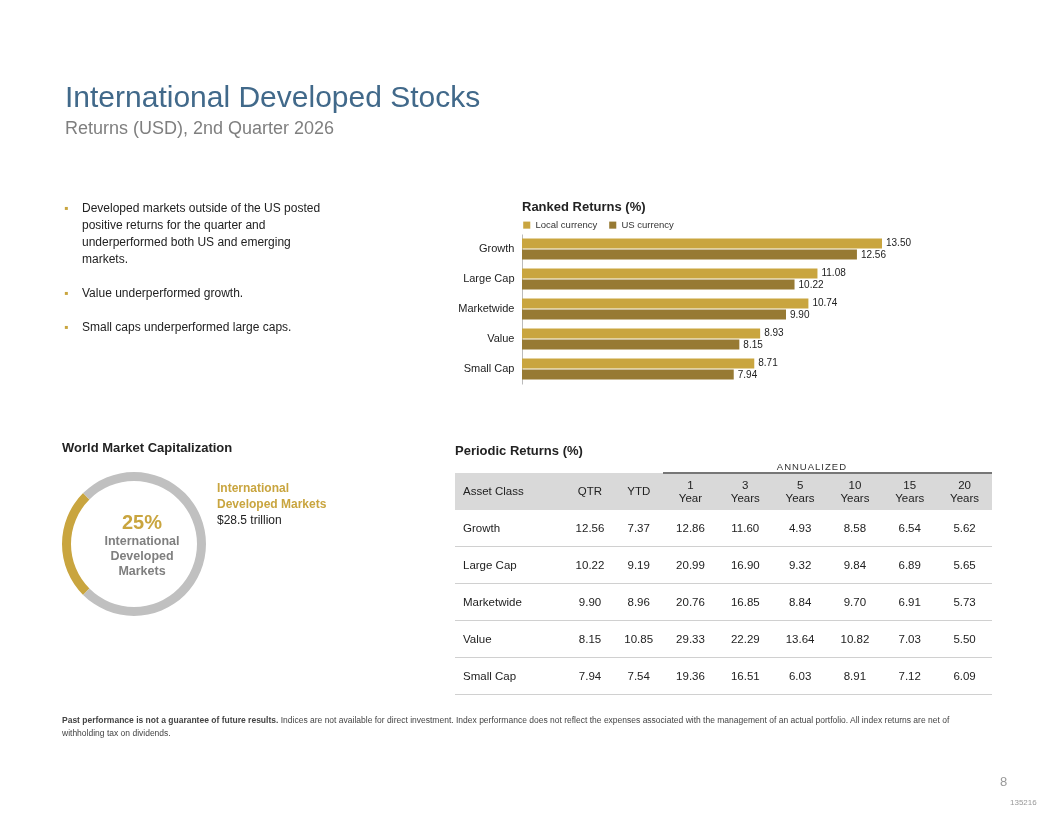 The image size is (1056, 816). What do you see at coordinates (590, 491) in the screenshot?
I see `x-tick-label: QTR` at bounding box center [590, 491].